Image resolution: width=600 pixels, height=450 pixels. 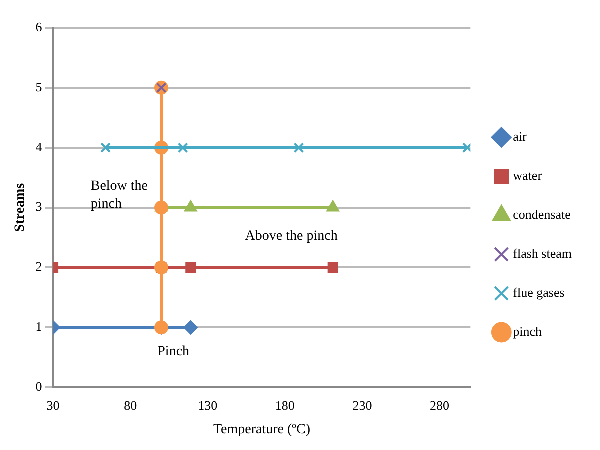 What do you see at coordinates (53, 405) in the screenshot?
I see `x-tick-label: 30` at bounding box center [53, 405].